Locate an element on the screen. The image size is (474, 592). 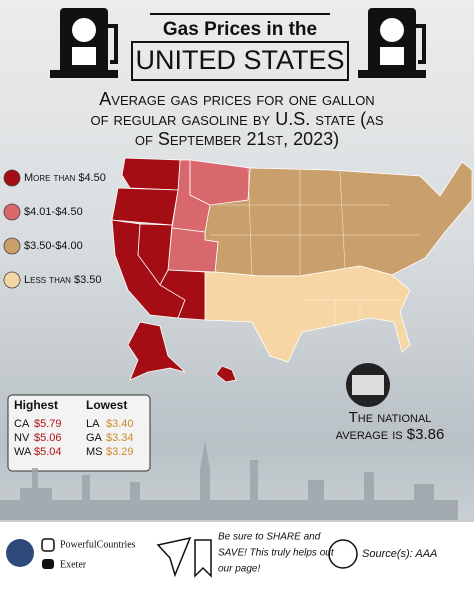
footer is located at coordinates (237, 557).